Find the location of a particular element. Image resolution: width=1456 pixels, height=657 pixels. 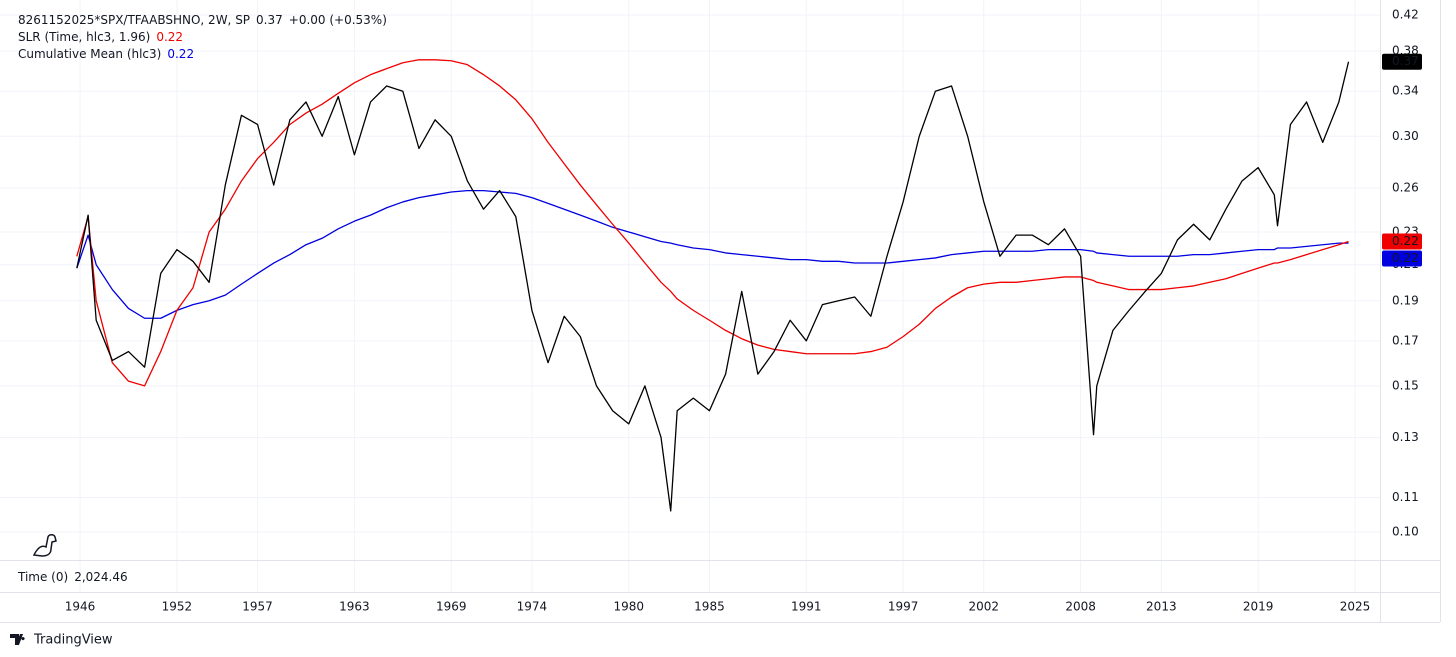

x-tick-label: 1963 is located at coordinates (354, 607).